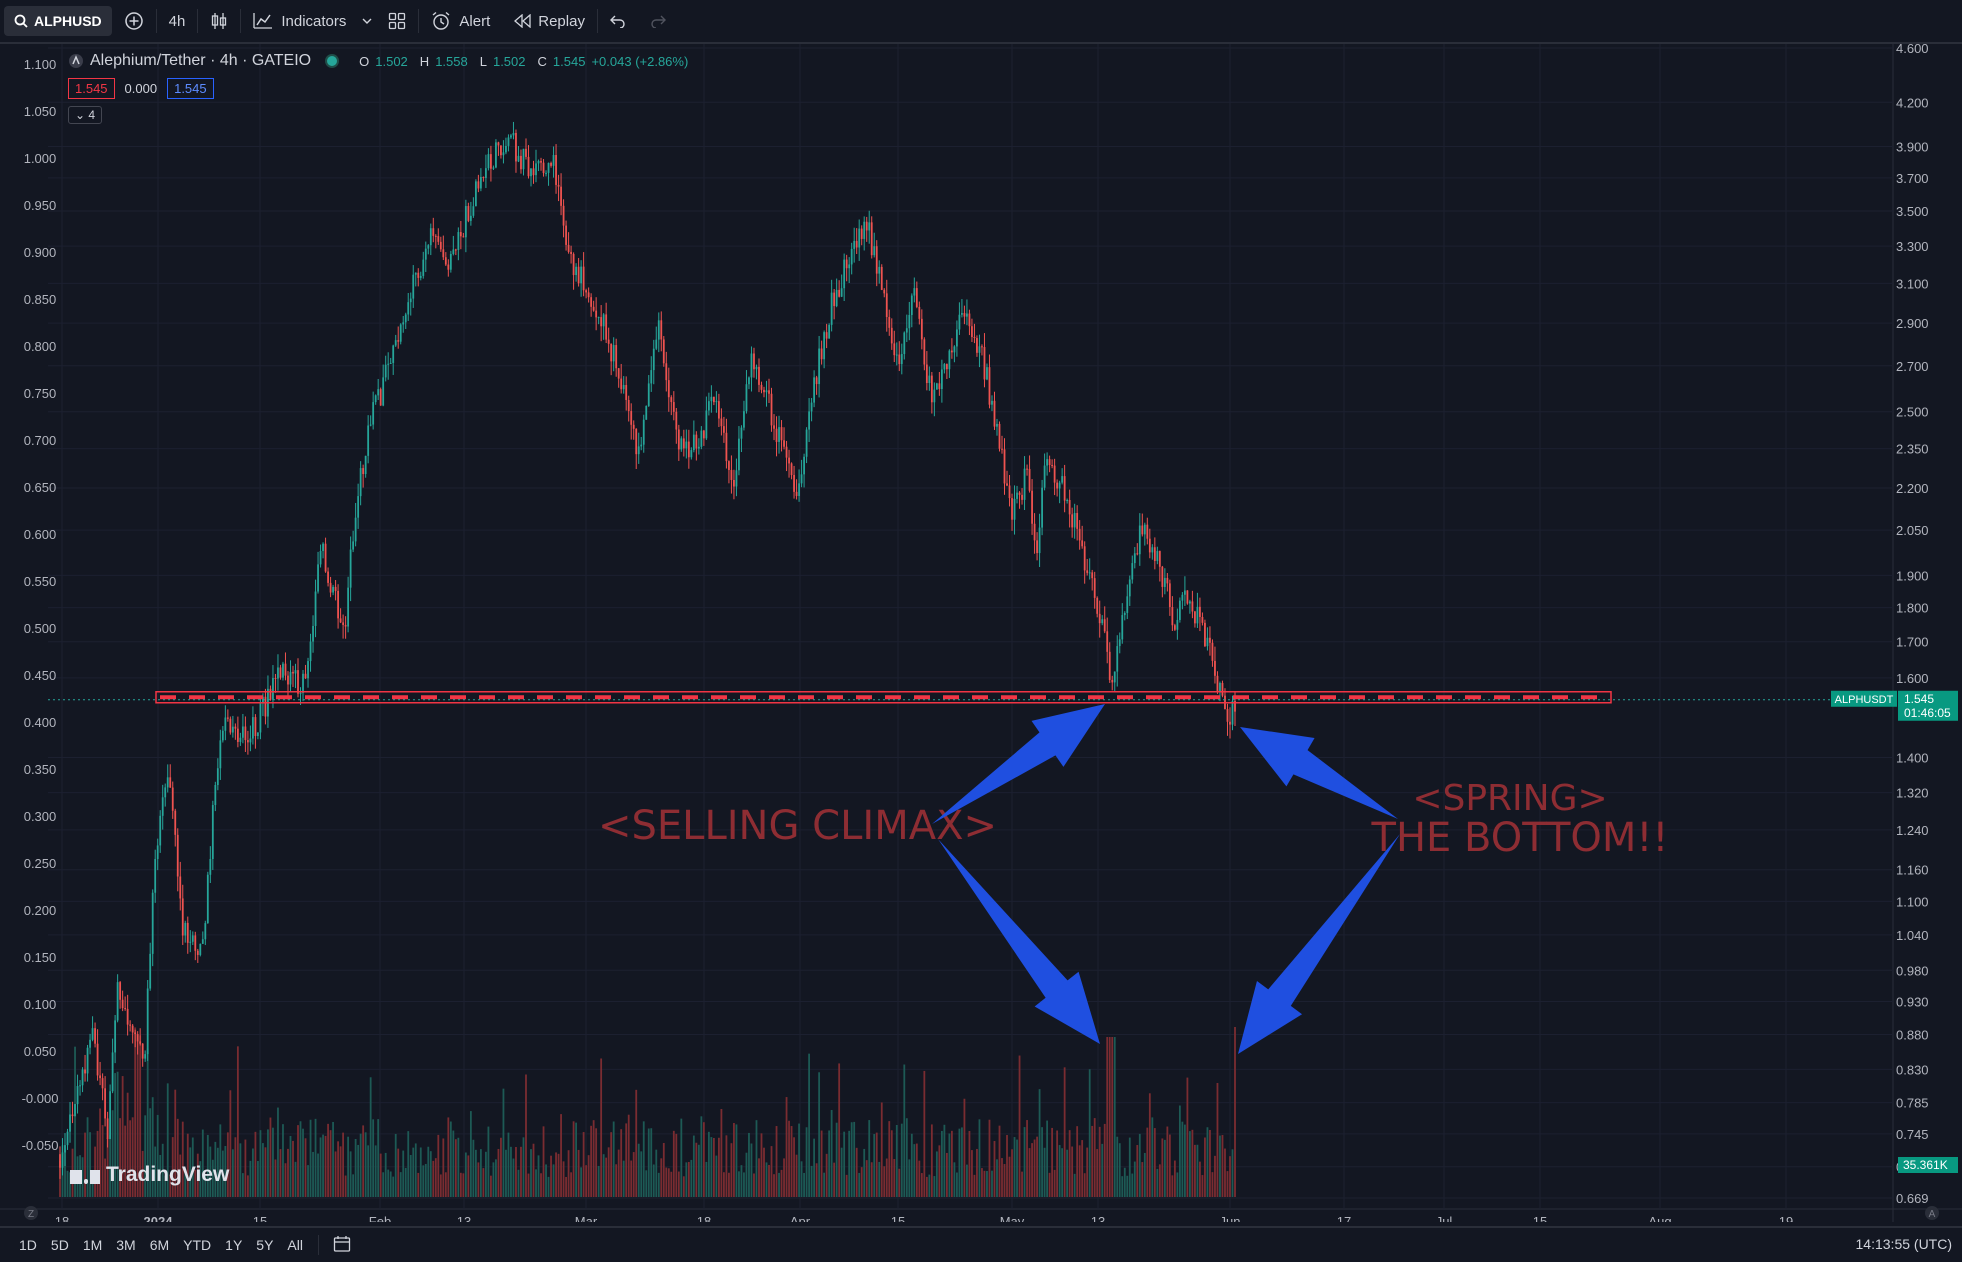 This screenshot has height=1262, width=1962. Describe the element at coordinates (295, 1245) in the screenshot. I see `timeframe-all: All` at that location.